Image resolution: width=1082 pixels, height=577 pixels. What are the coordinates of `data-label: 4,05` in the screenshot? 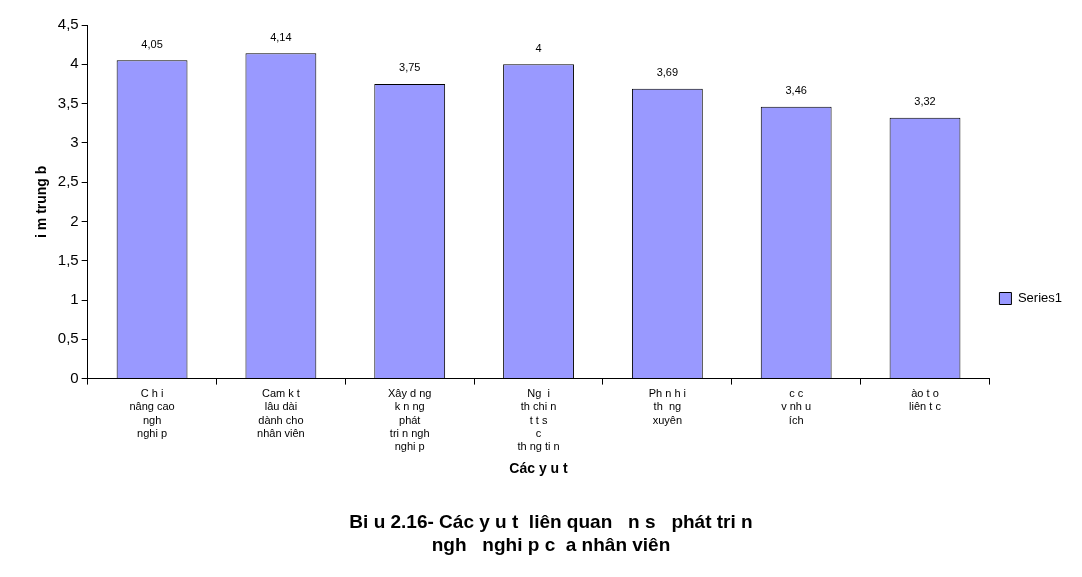 It's located at (152, 43).